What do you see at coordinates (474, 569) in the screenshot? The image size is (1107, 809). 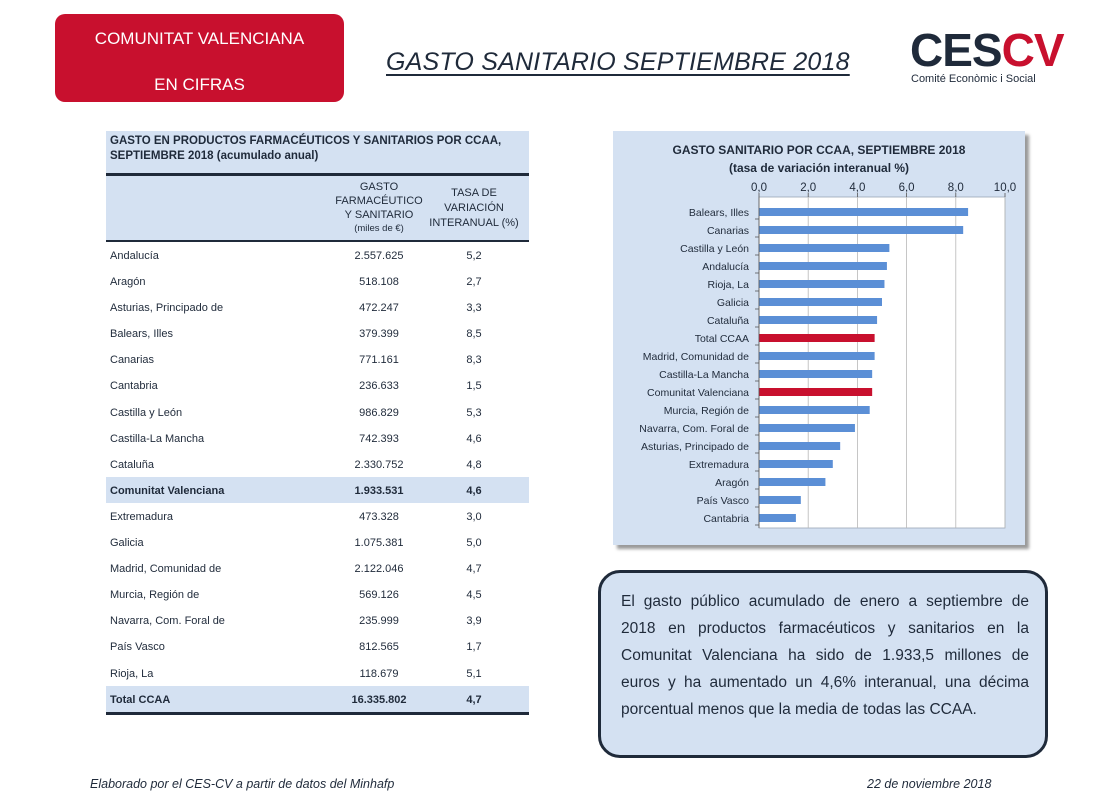 I see `rate-value: 4,7` at bounding box center [474, 569].